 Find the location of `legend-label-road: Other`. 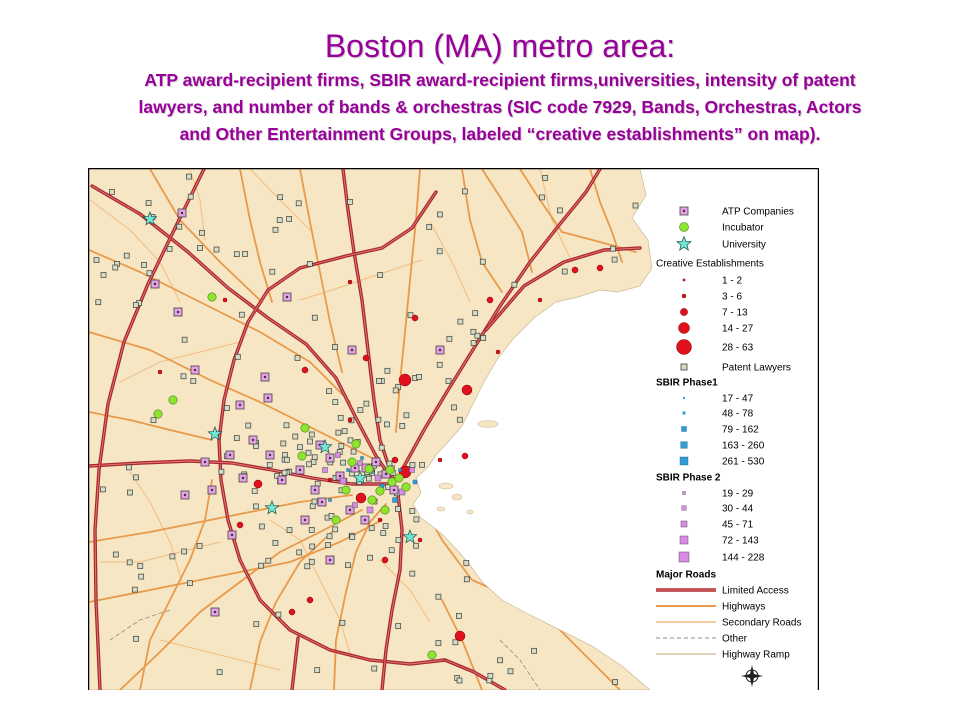

legend-label-road: Other is located at coordinates (735, 639).